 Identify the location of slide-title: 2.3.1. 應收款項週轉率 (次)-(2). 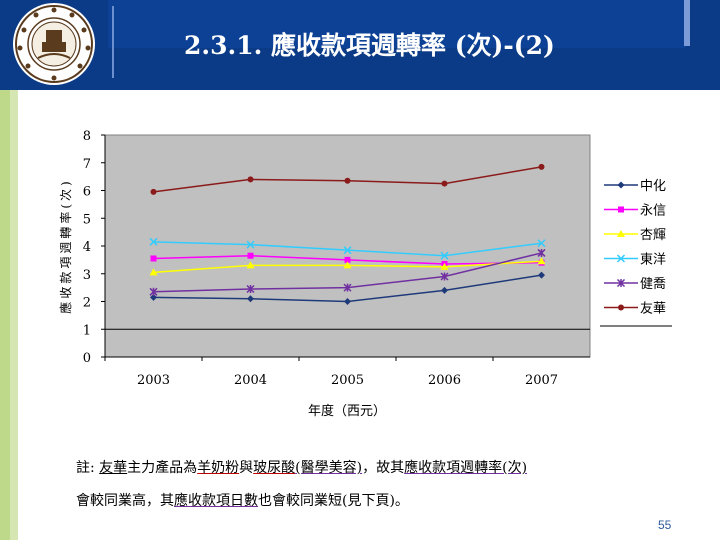
(369, 45).